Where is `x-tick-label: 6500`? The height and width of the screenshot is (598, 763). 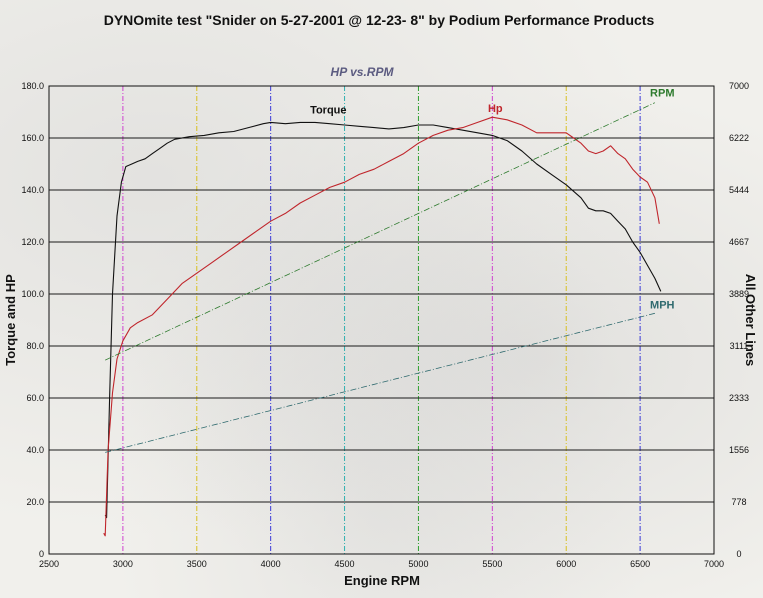 x-tick-label: 6500 is located at coordinates (640, 564).